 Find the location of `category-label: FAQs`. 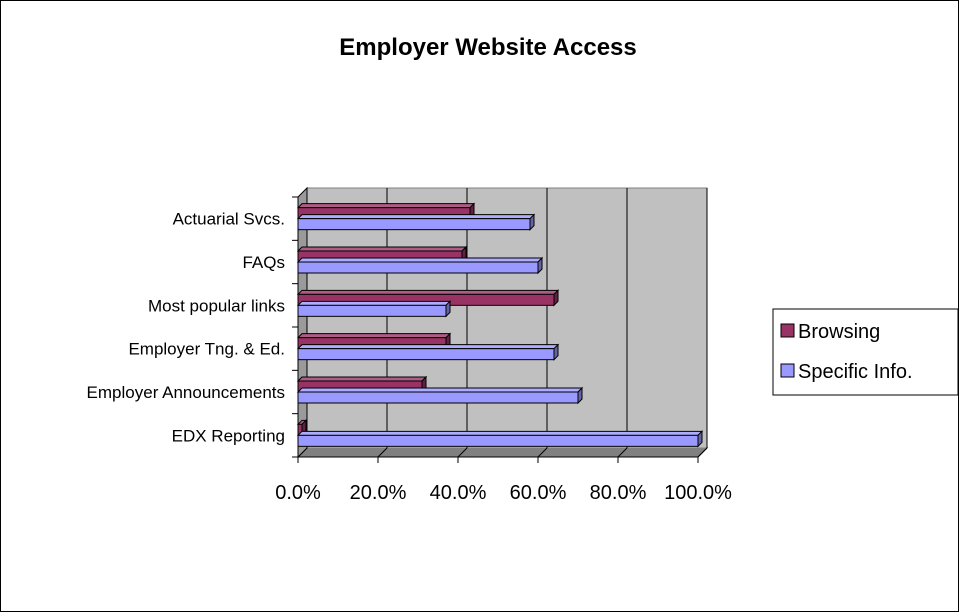

category-label: FAQs is located at coordinates (263, 262).